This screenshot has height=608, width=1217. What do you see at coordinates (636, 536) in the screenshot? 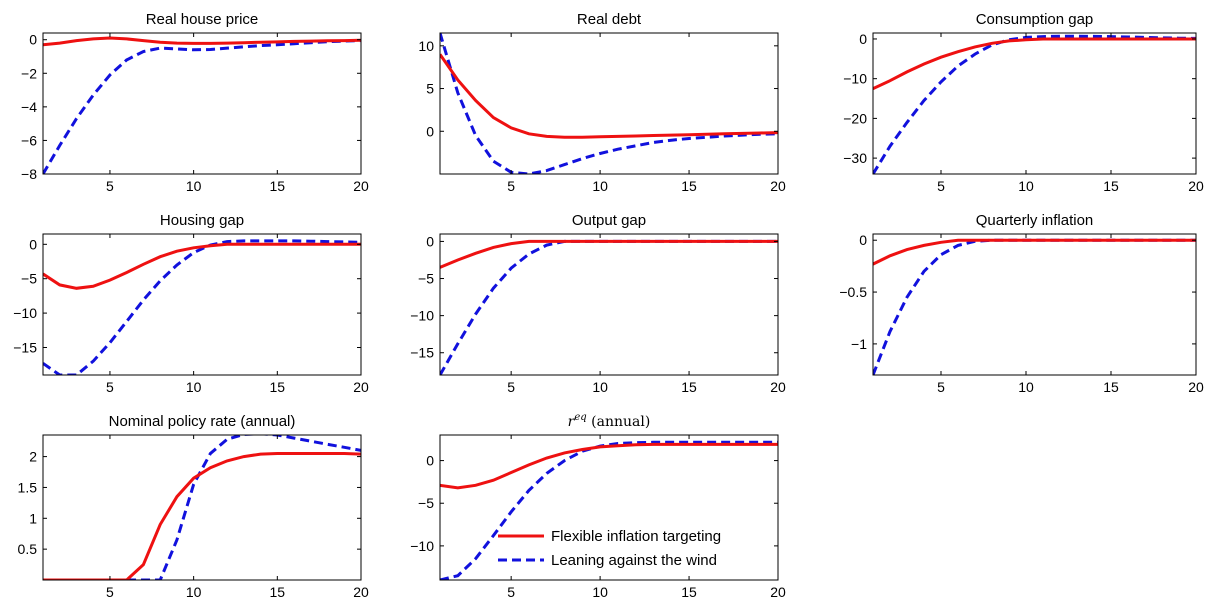
I see `legend-label-flexible: Flexible inflation targeting` at bounding box center [636, 536].